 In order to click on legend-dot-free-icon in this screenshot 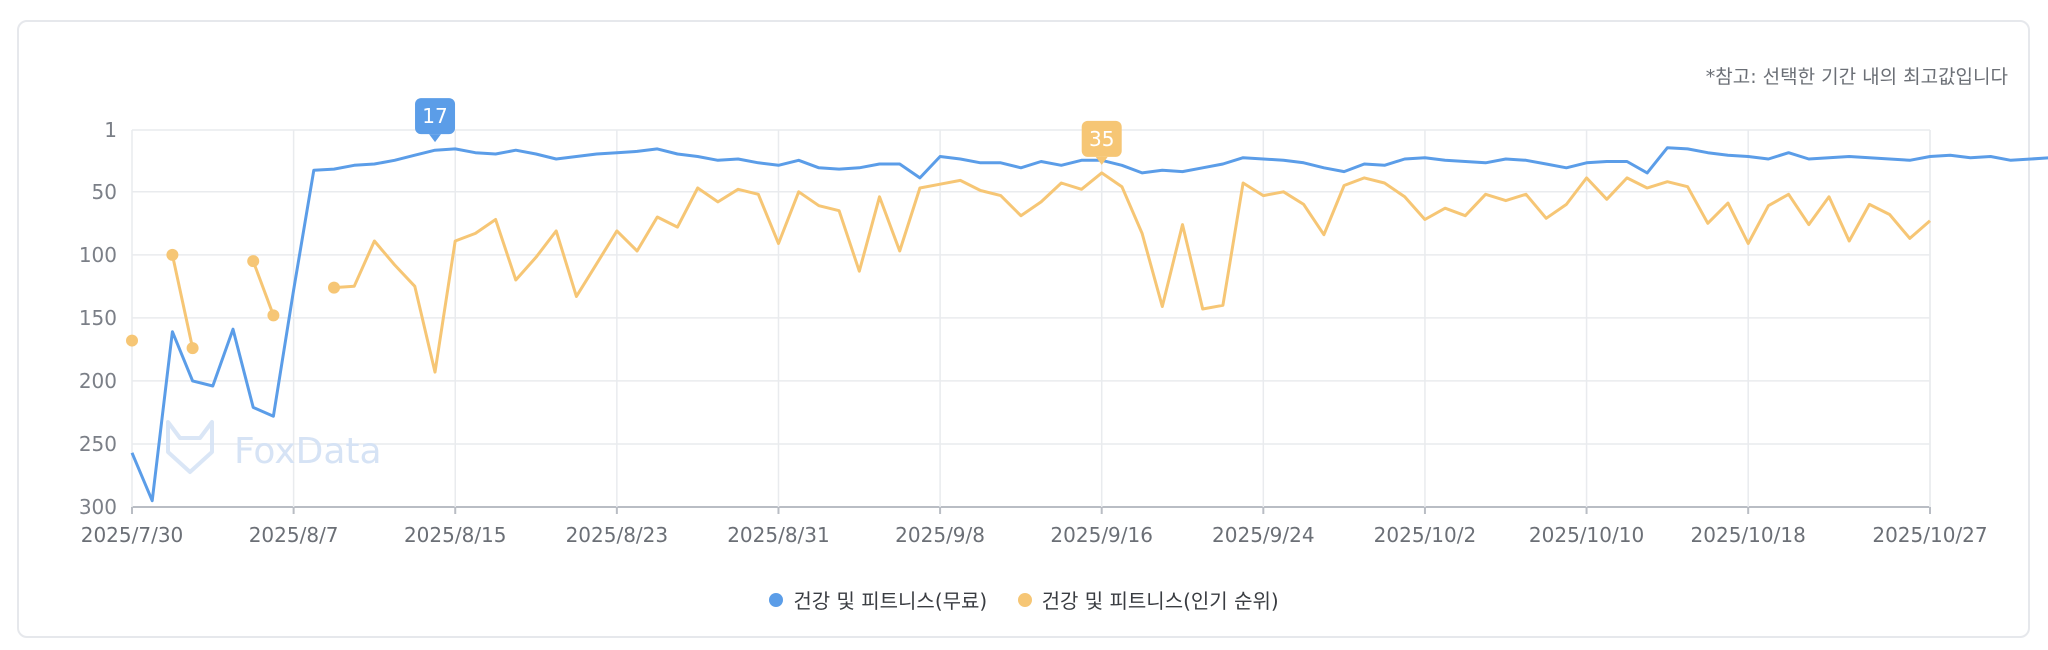, I will do `click(776, 599)`.